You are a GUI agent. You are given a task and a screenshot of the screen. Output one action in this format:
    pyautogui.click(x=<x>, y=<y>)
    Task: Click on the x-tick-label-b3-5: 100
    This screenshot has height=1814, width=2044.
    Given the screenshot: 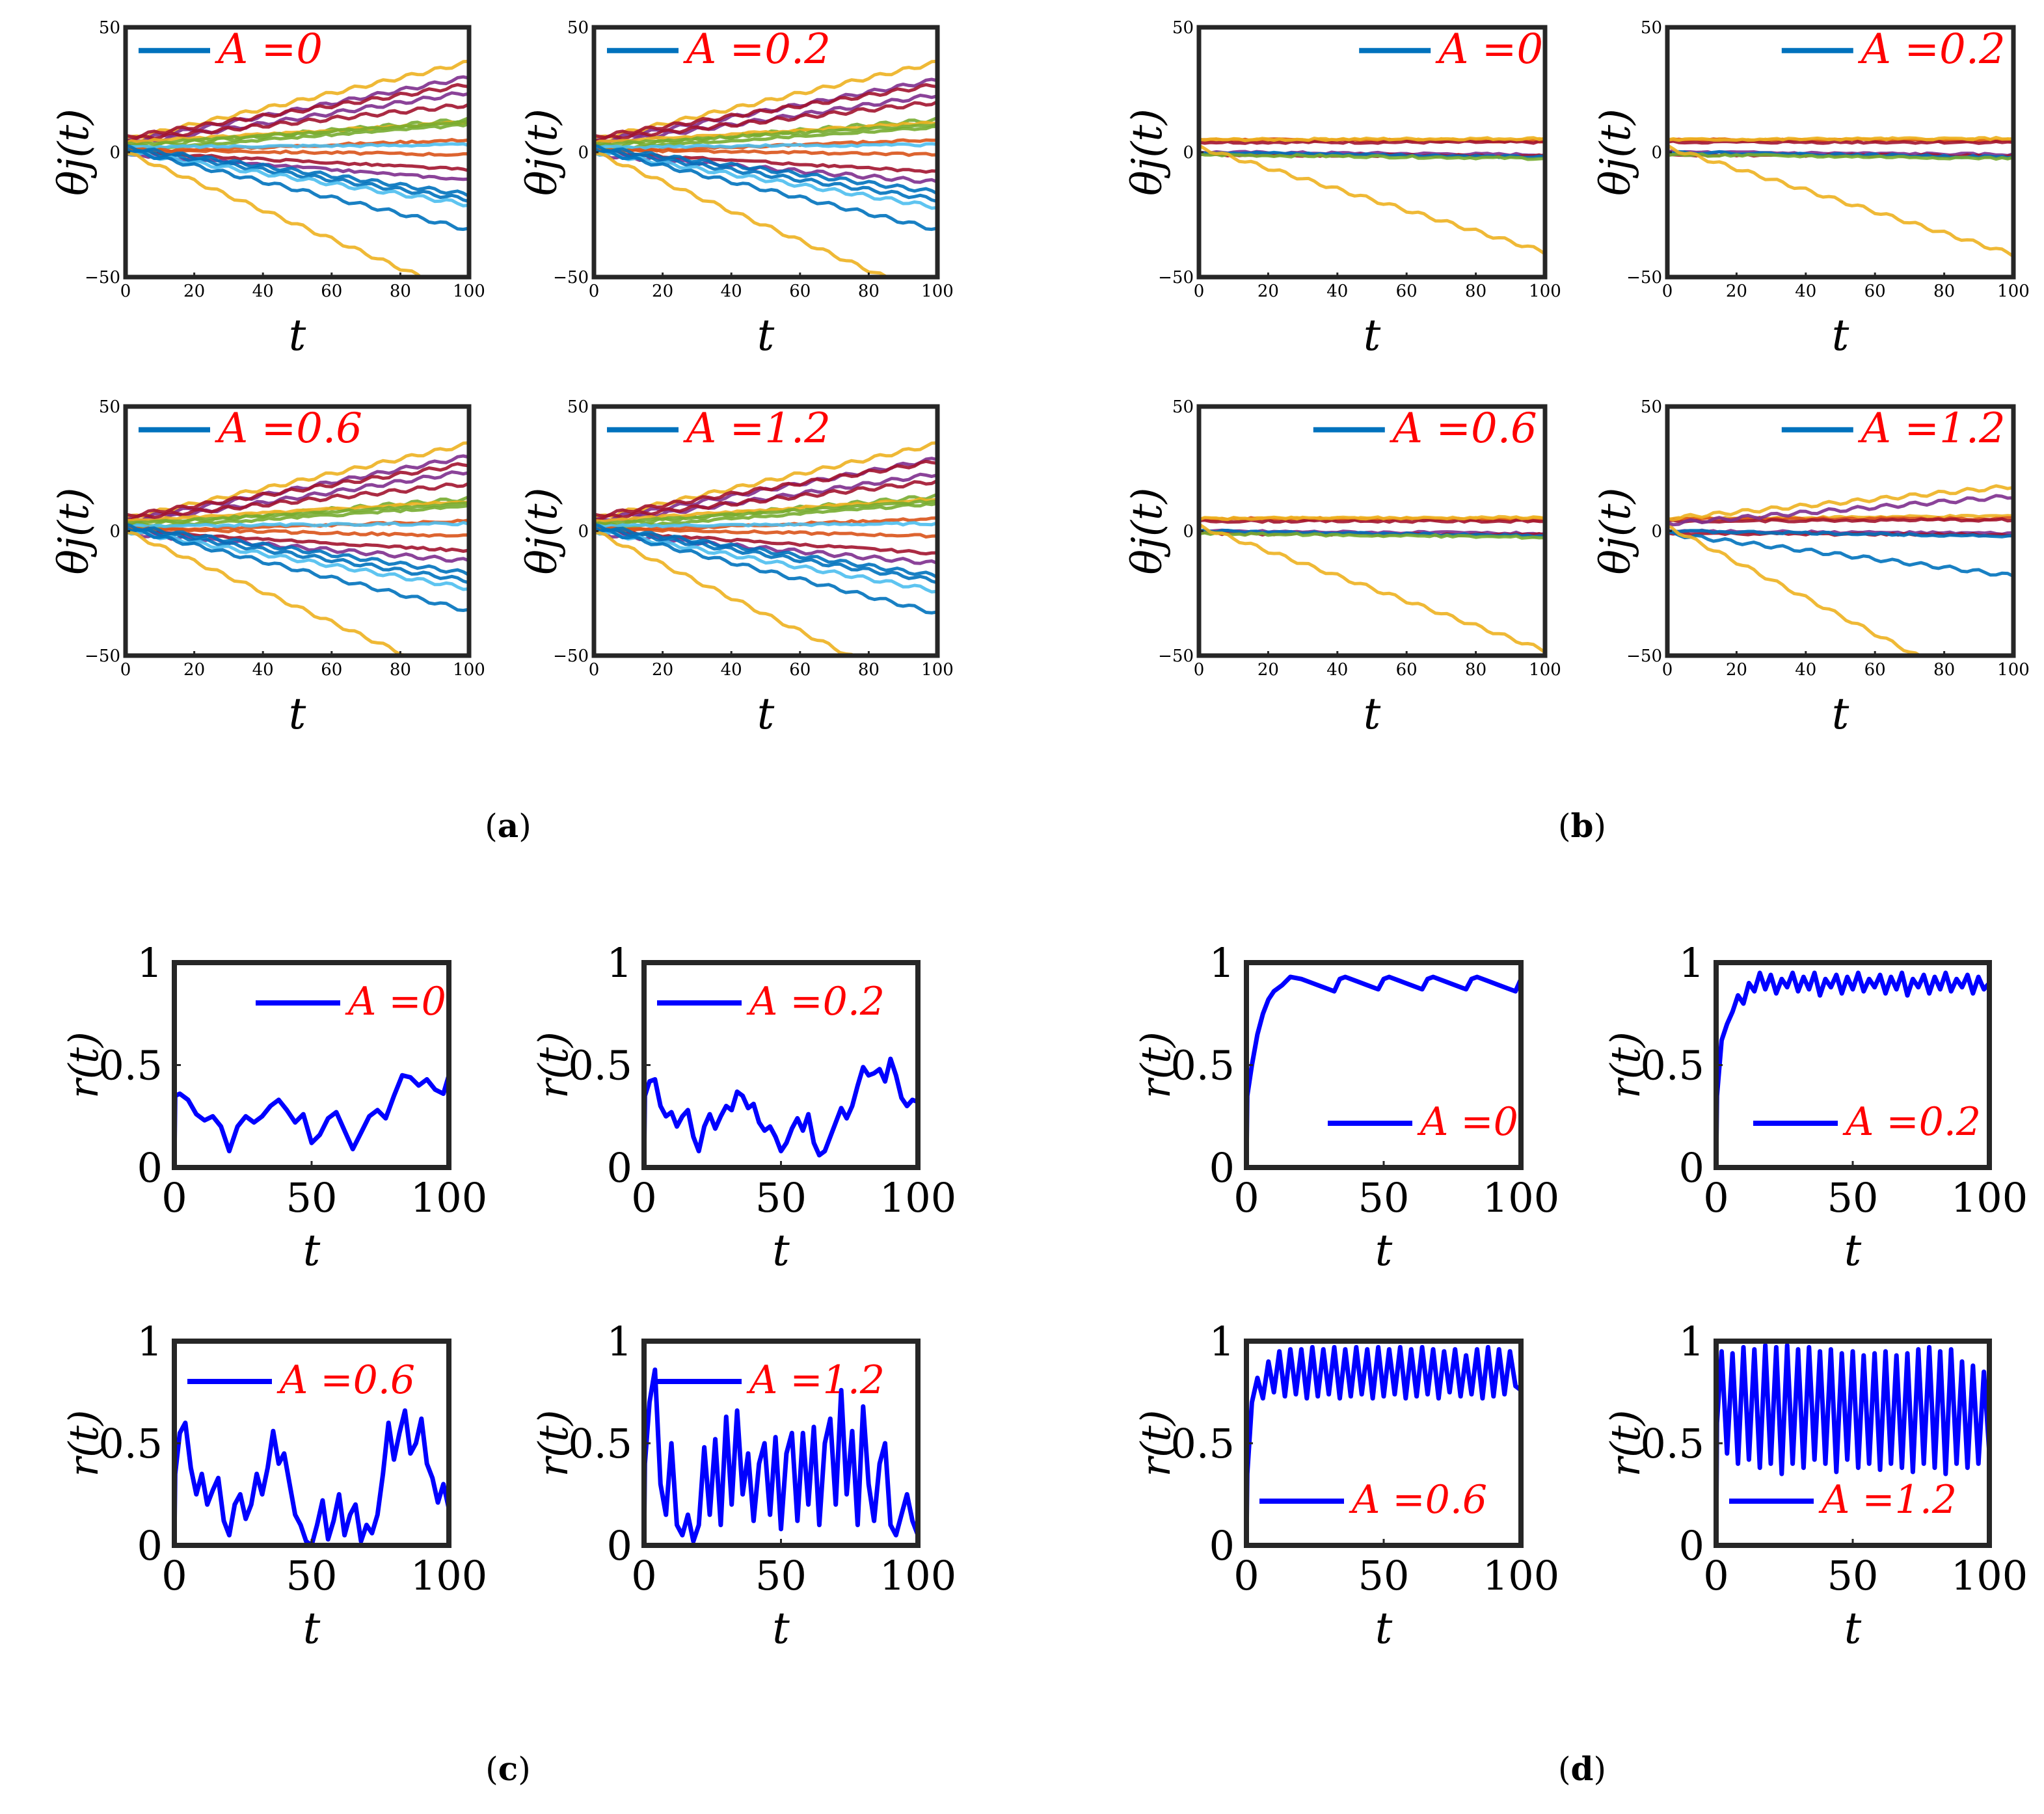 What is the action you would take?
    pyautogui.click(x=1545, y=670)
    